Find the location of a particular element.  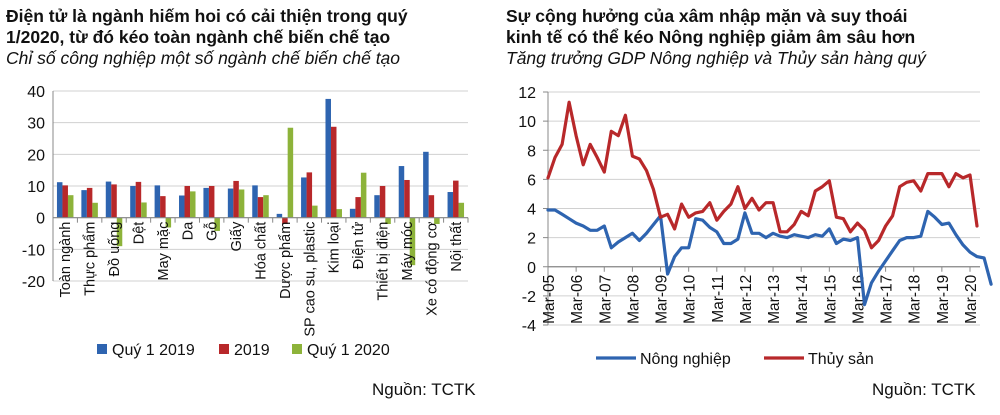

legend-label: Quý 1 2020 is located at coordinates (348, 350).